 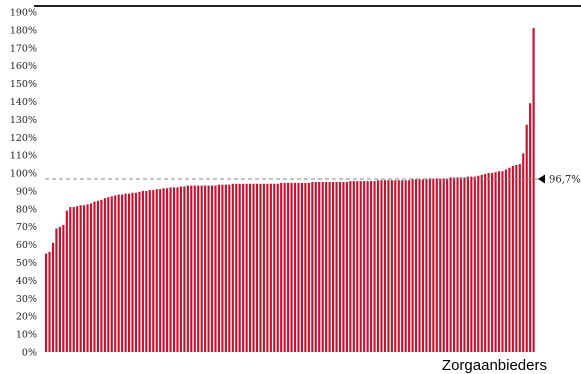 What do you see at coordinates (26, 263) in the screenshot?
I see `y-tick-label: 50%` at bounding box center [26, 263].